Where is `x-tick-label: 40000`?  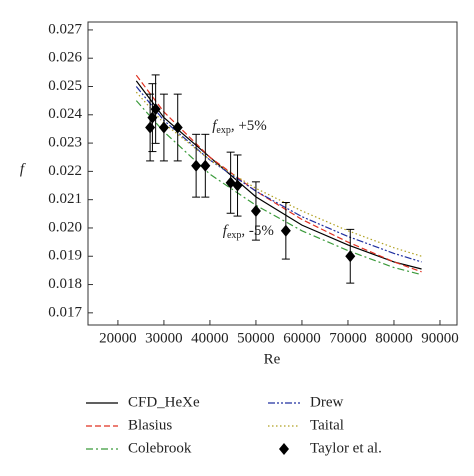 x-tick-label: 40000 is located at coordinates (210, 338).